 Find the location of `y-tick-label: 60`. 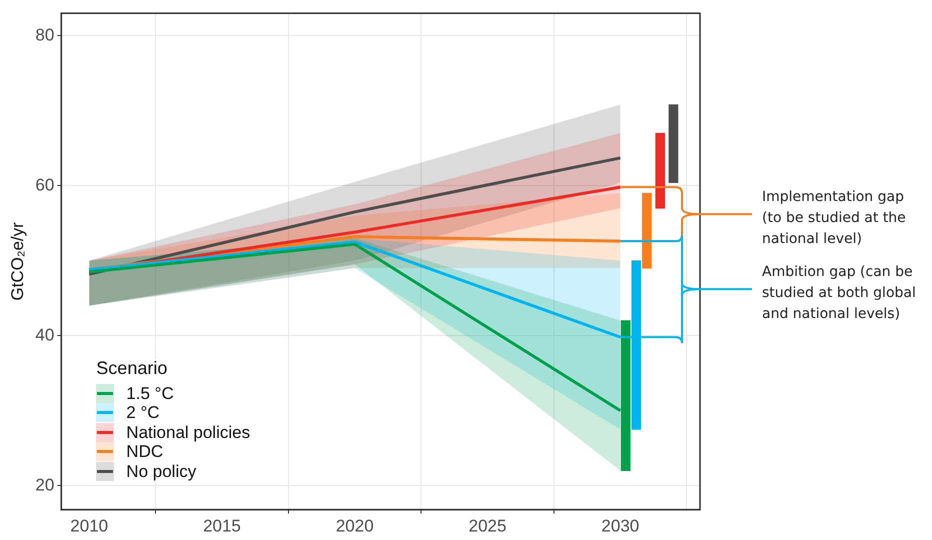

y-tick-label: 60 is located at coordinates (44, 184).